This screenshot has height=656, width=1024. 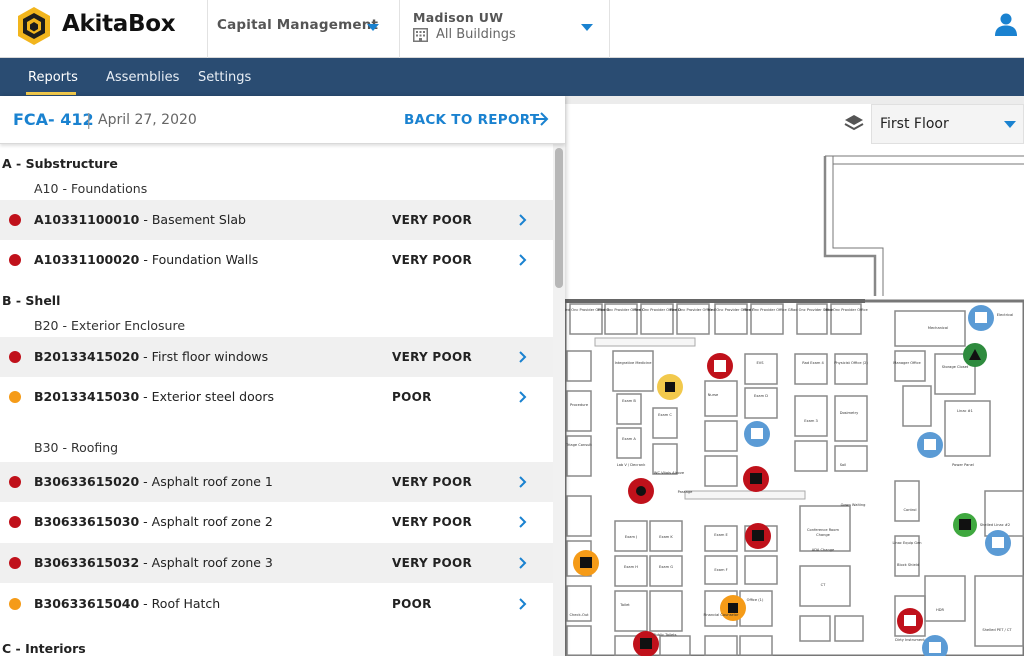 I want to click on module-select: Capital Management, so click(x=298, y=25).